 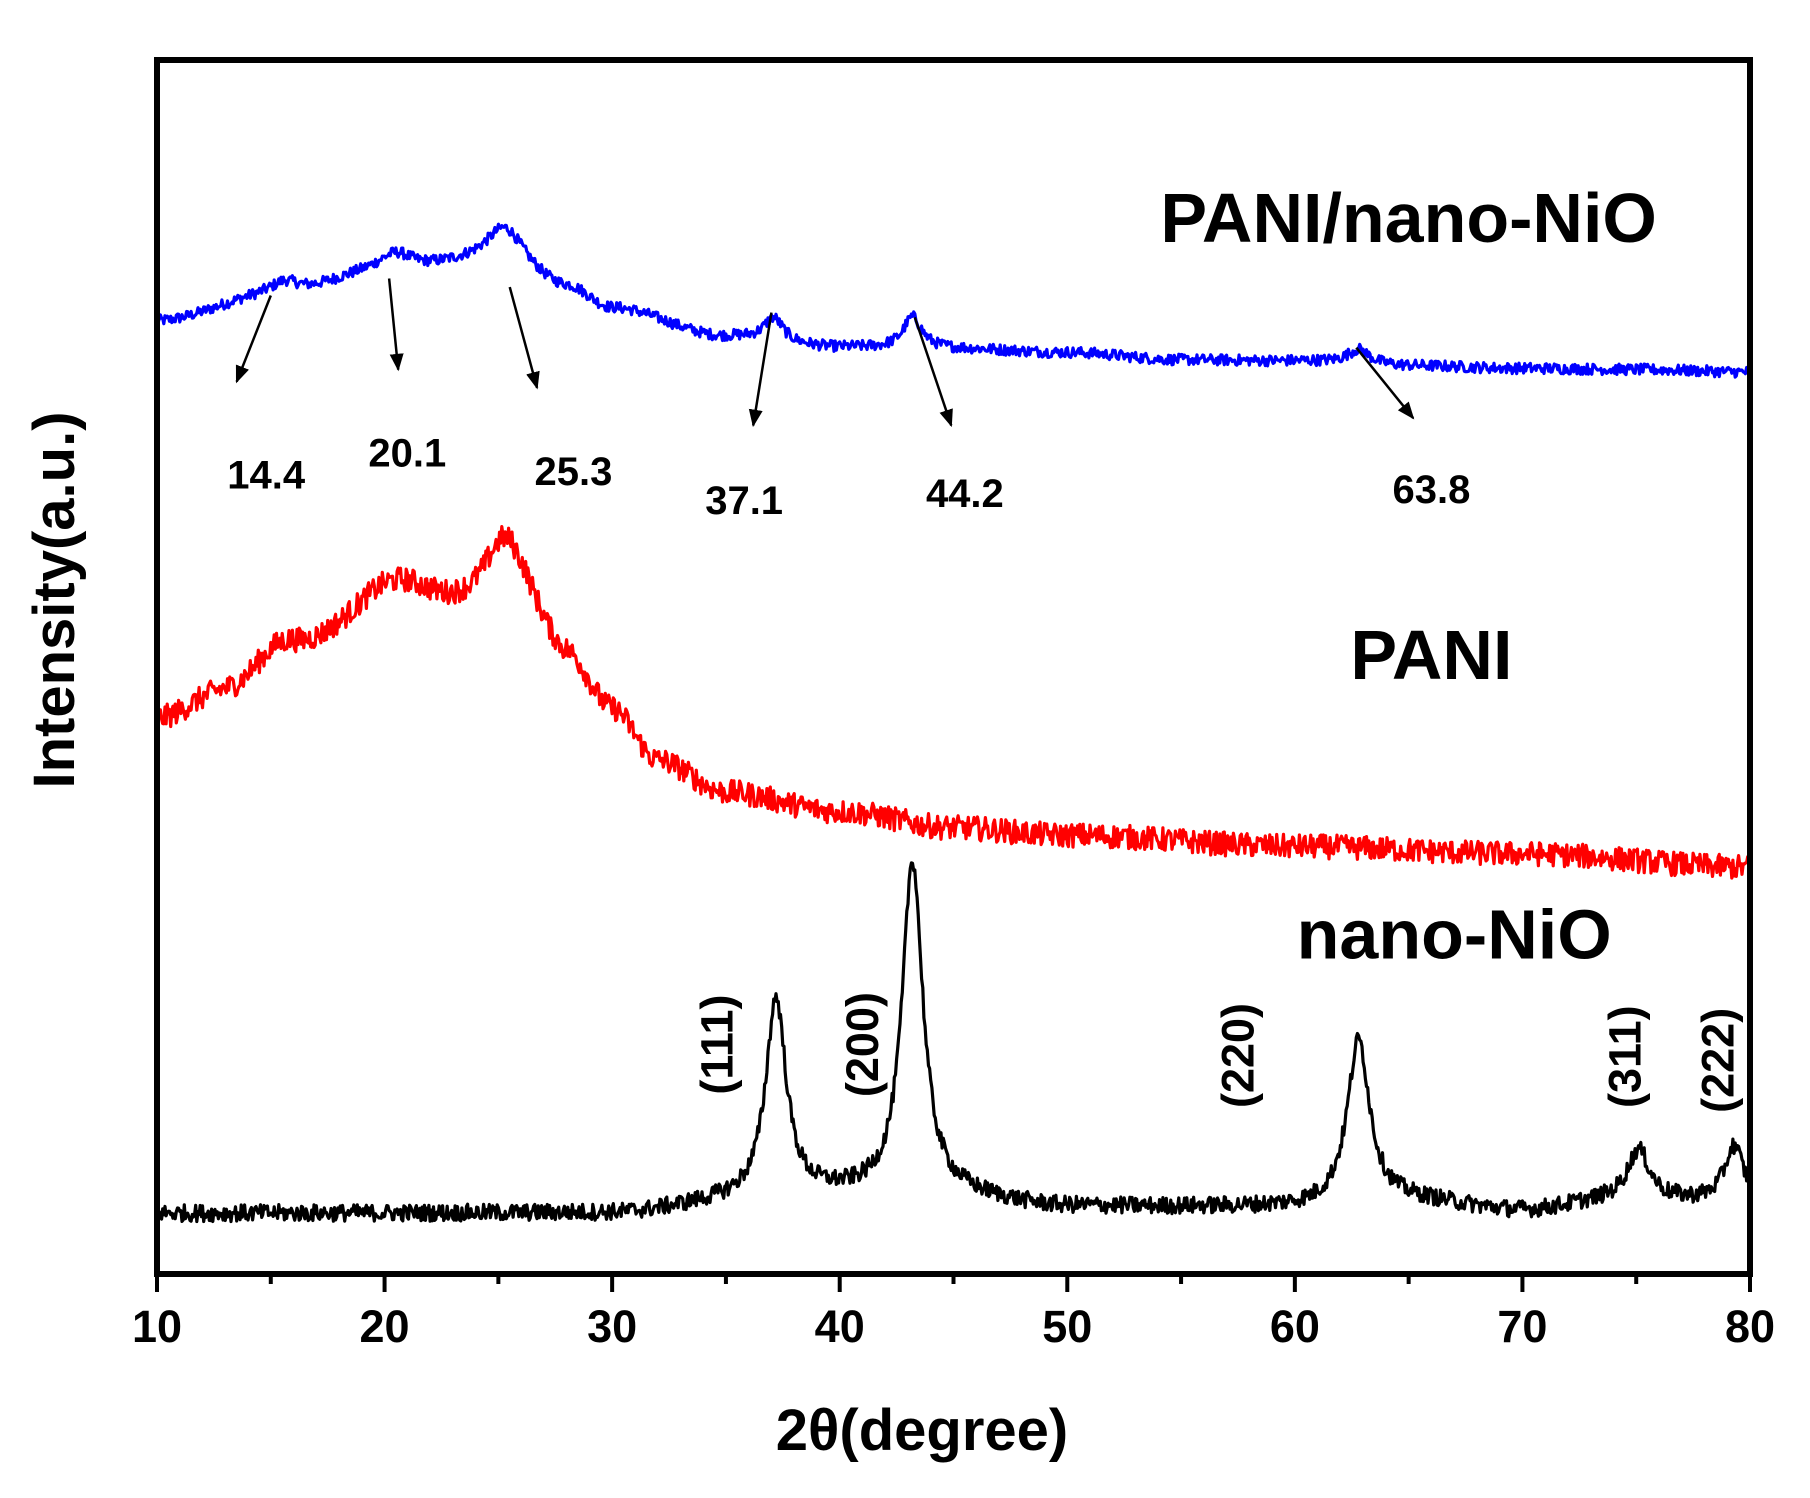 What do you see at coordinates (1750, 1326) in the screenshot?
I see `x-tick-label: 80` at bounding box center [1750, 1326].